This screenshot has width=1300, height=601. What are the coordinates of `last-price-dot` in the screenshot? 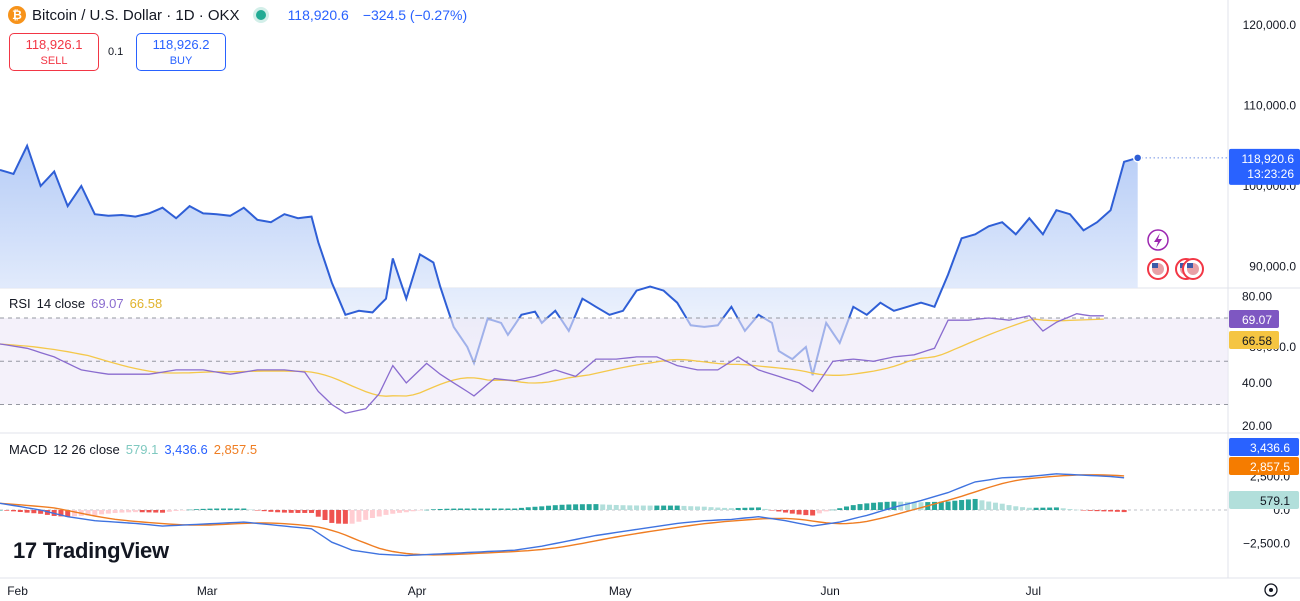 It's located at (1137, 158).